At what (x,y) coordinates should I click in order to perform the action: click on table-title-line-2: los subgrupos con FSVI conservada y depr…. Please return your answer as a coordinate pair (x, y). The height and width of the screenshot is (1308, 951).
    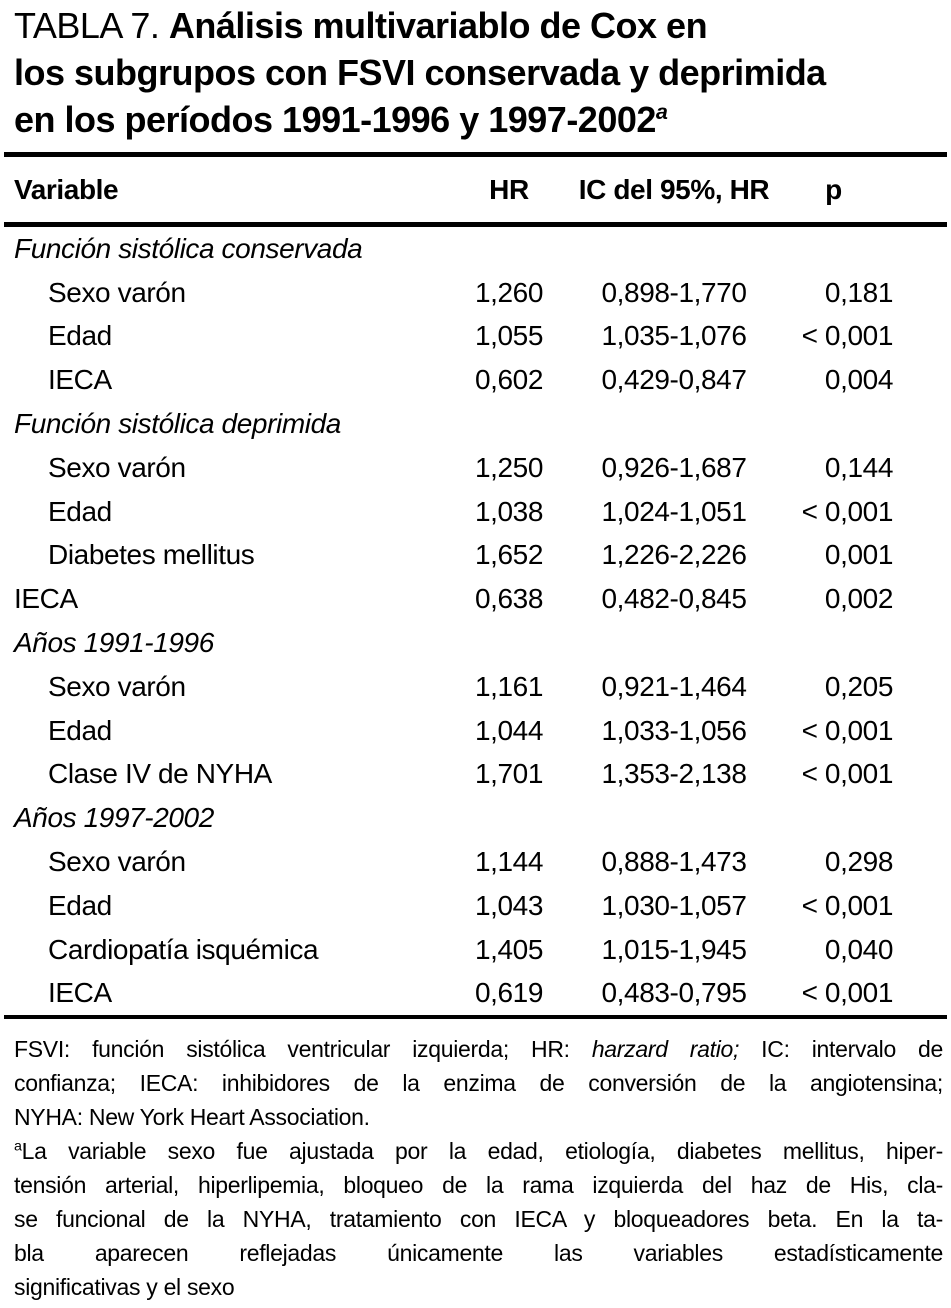
    Looking at the image, I should click on (420, 72).